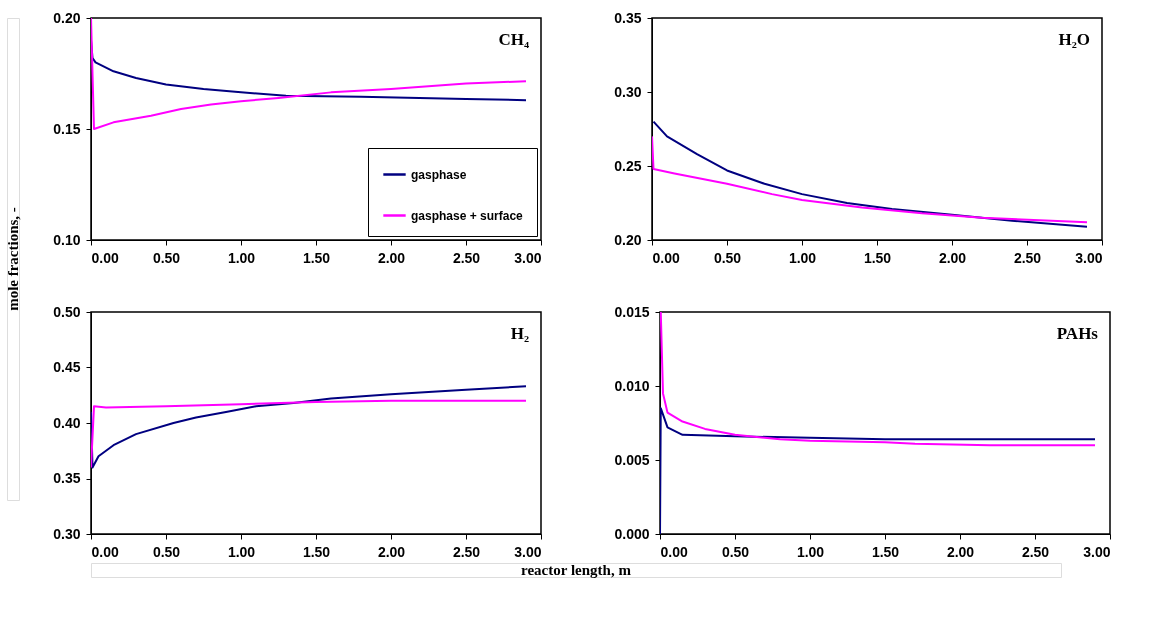 The width and height of the screenshot is (1157, 617). I want to click on y-tick-label: 0.015, so click(632, 311).